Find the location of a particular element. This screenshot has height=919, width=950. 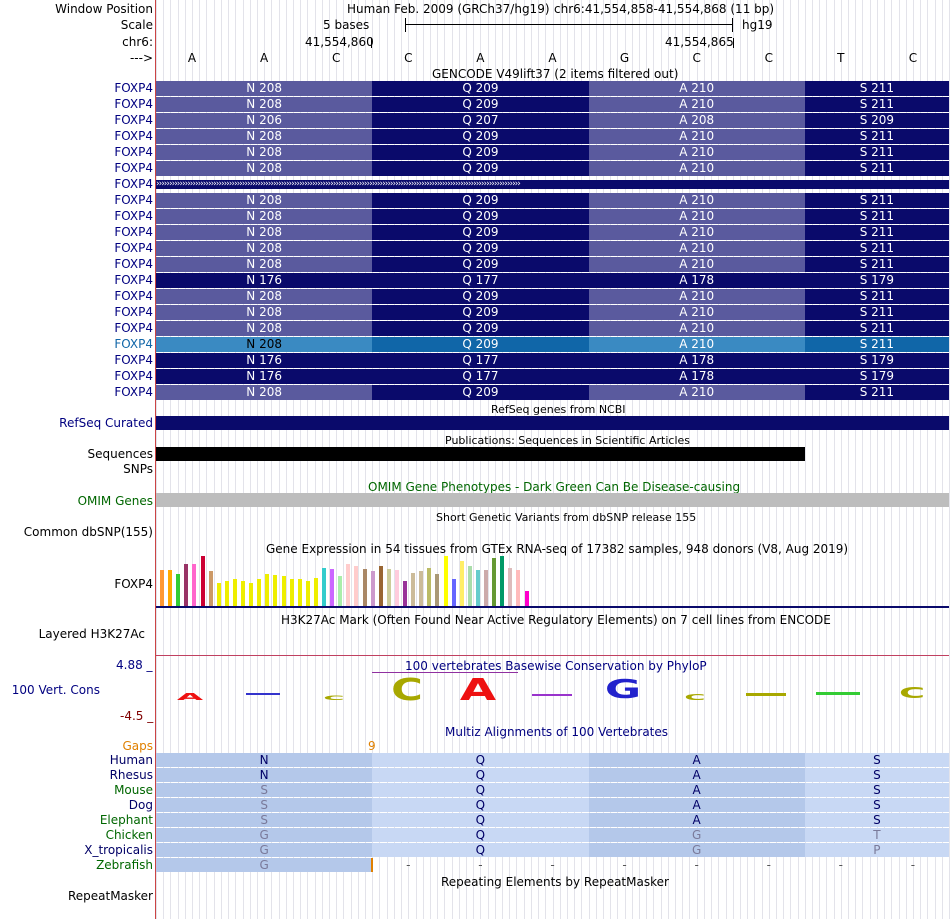

species-label: Elephant is located at coordinates (126, 820).